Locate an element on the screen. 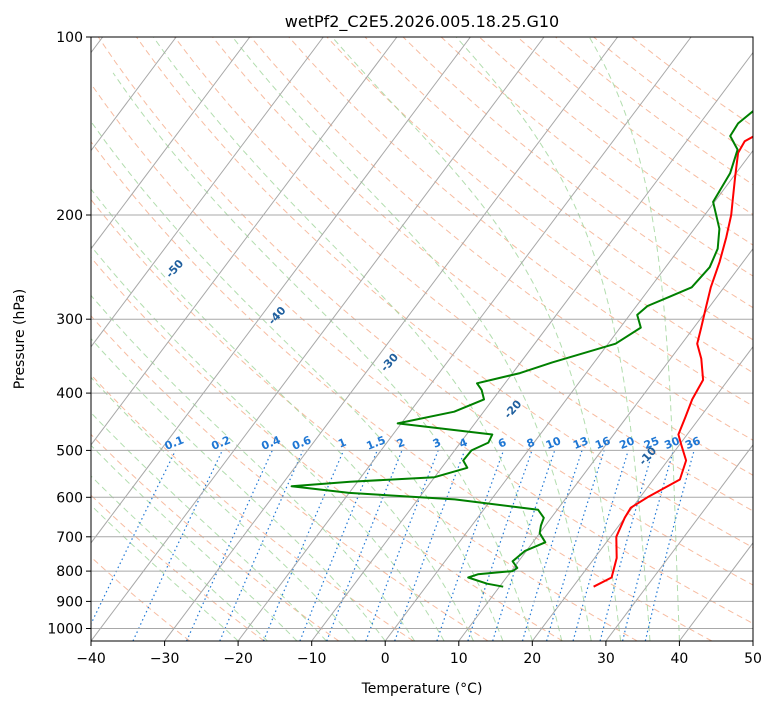  mixing-ratio-label: 20 is located at coordinates (626, 443).